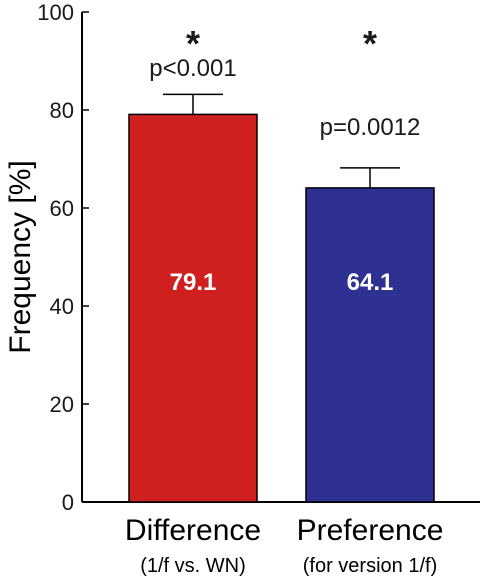 The width and height of the screenshot is (488, 585). I want to click on y-tick-label: 40, so click(62, 306).